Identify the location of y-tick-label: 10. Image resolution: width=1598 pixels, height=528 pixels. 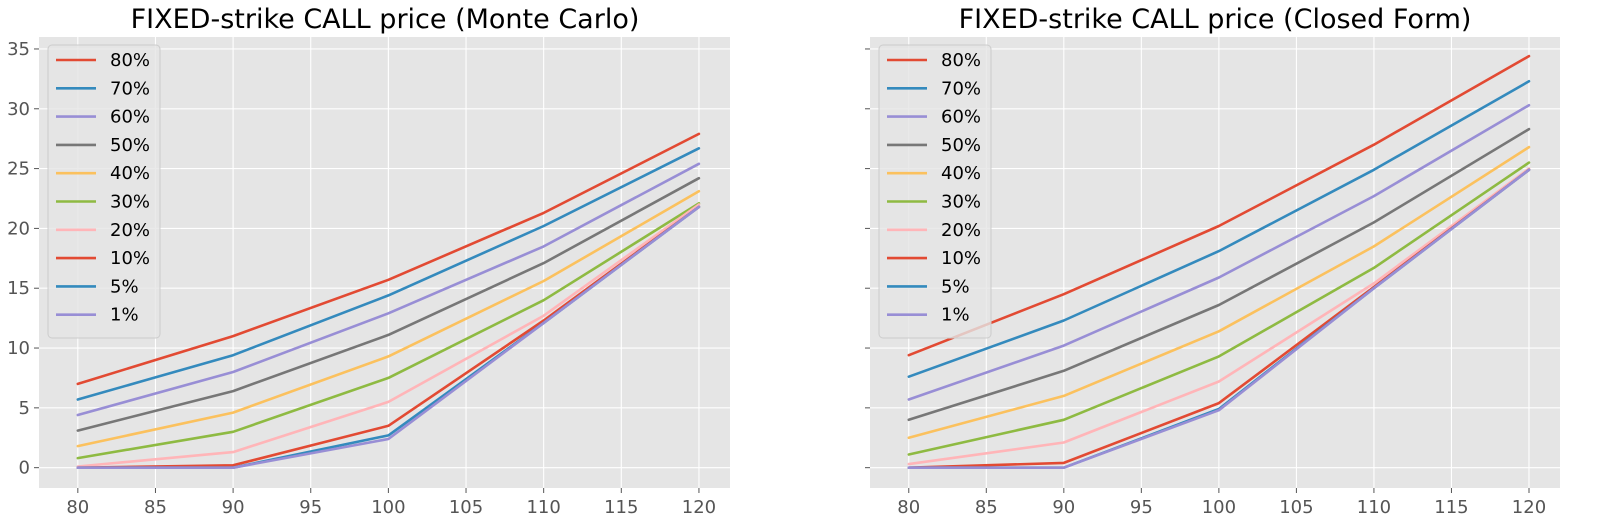
(18, 348).